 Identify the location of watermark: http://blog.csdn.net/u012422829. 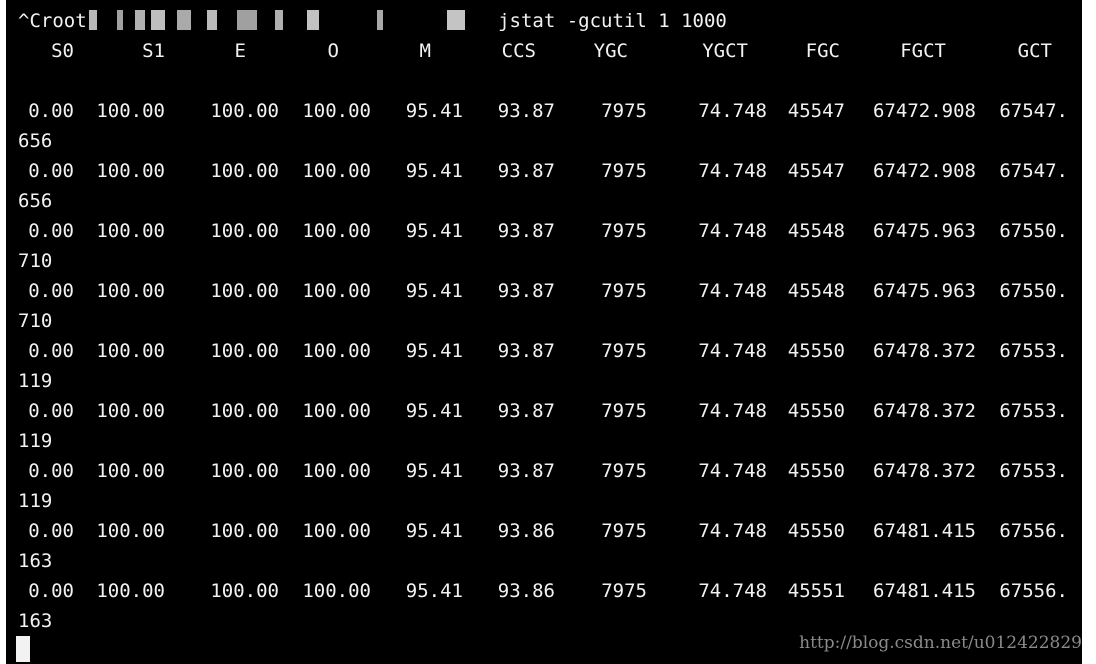
(940, 643).